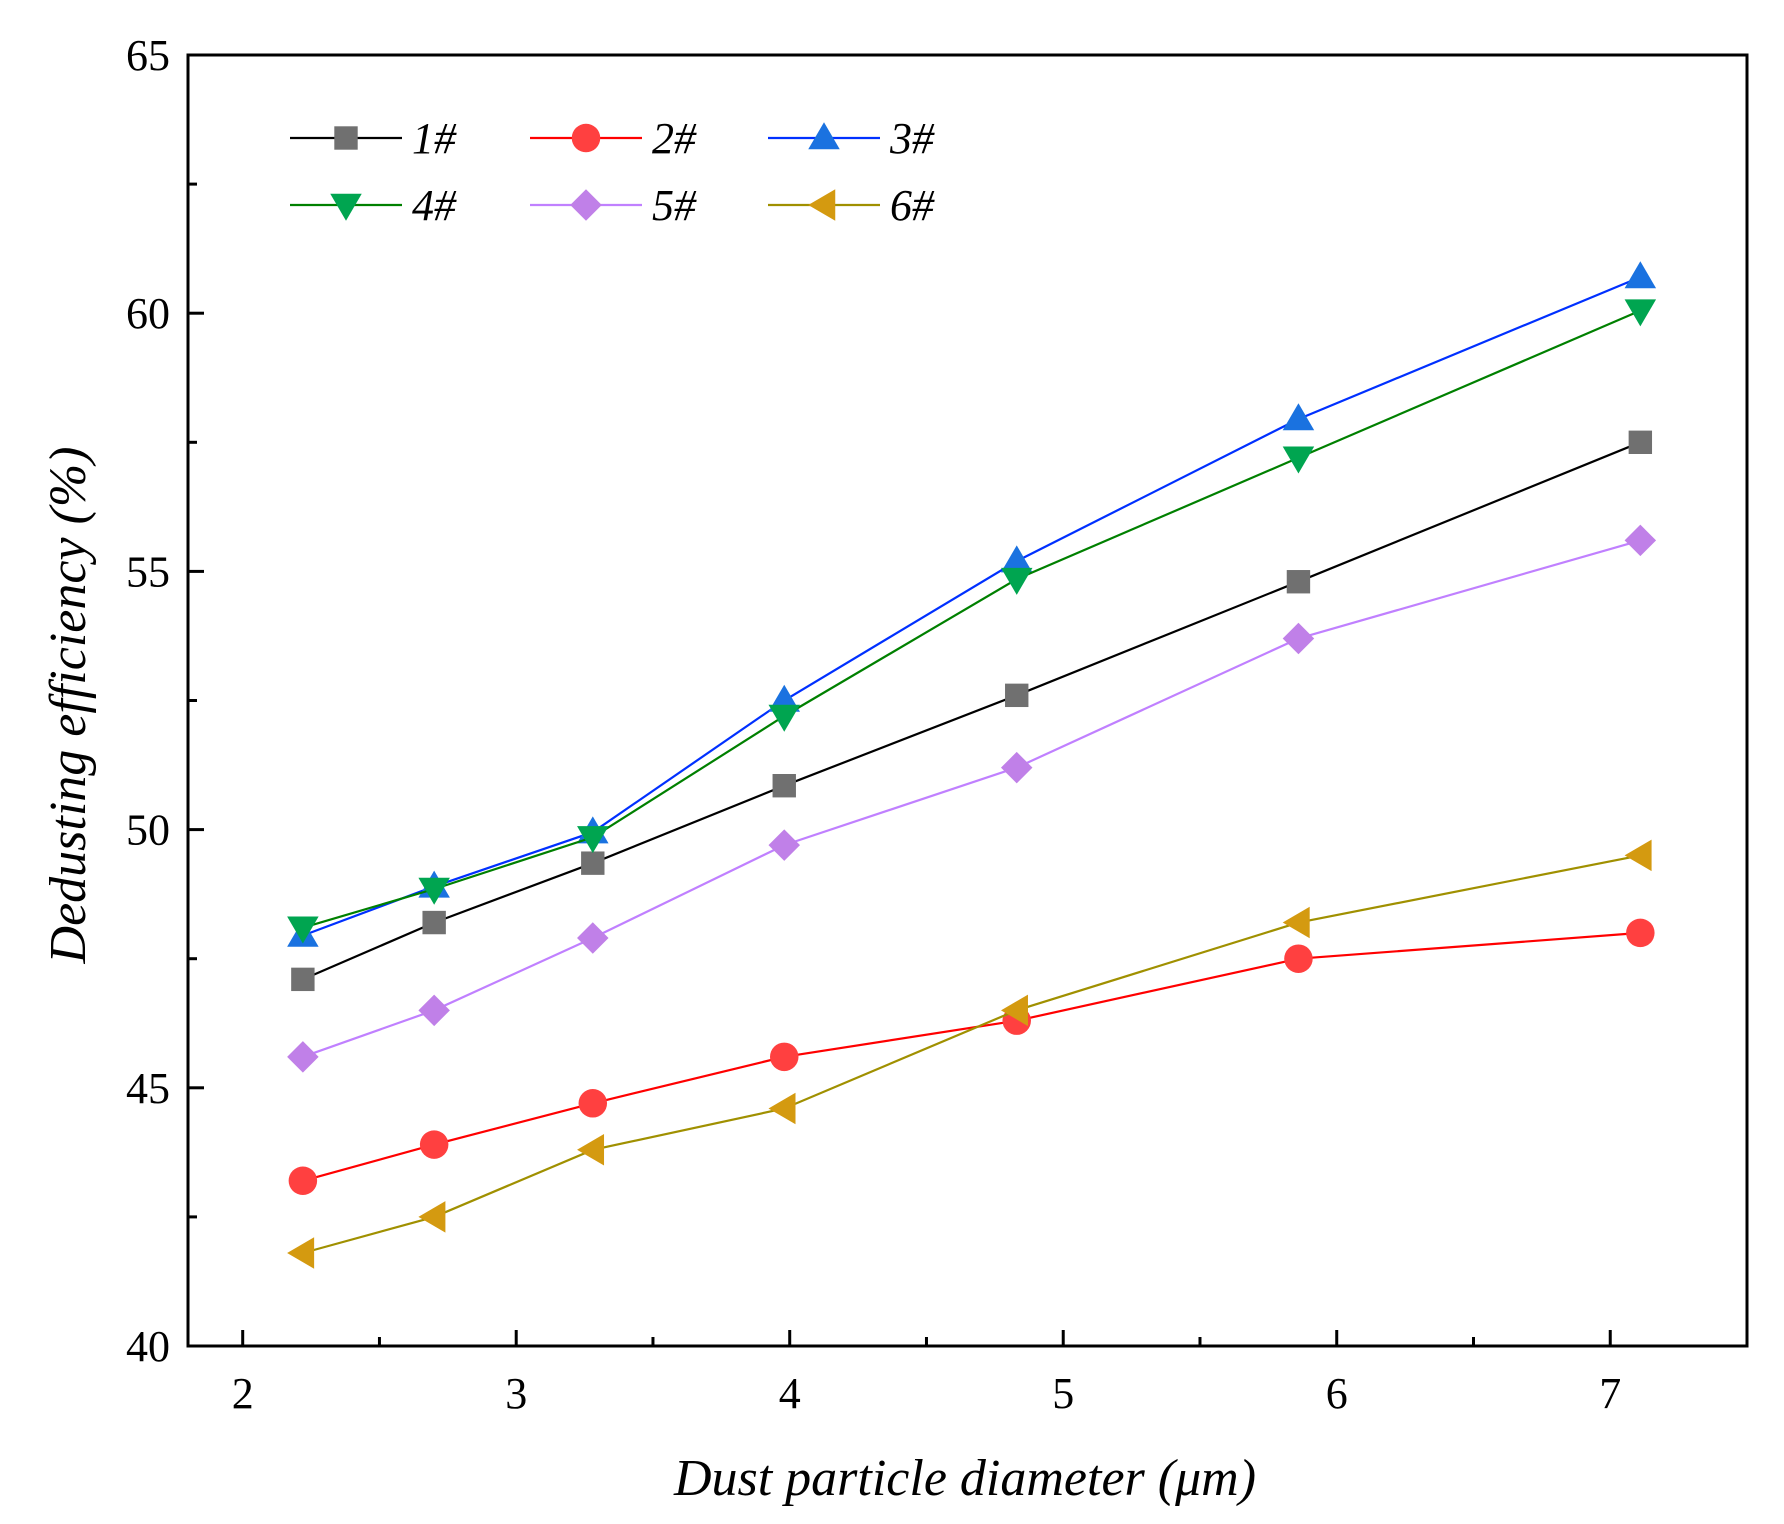  I want to click on legend-item-6: 6#, so click(851, 205).